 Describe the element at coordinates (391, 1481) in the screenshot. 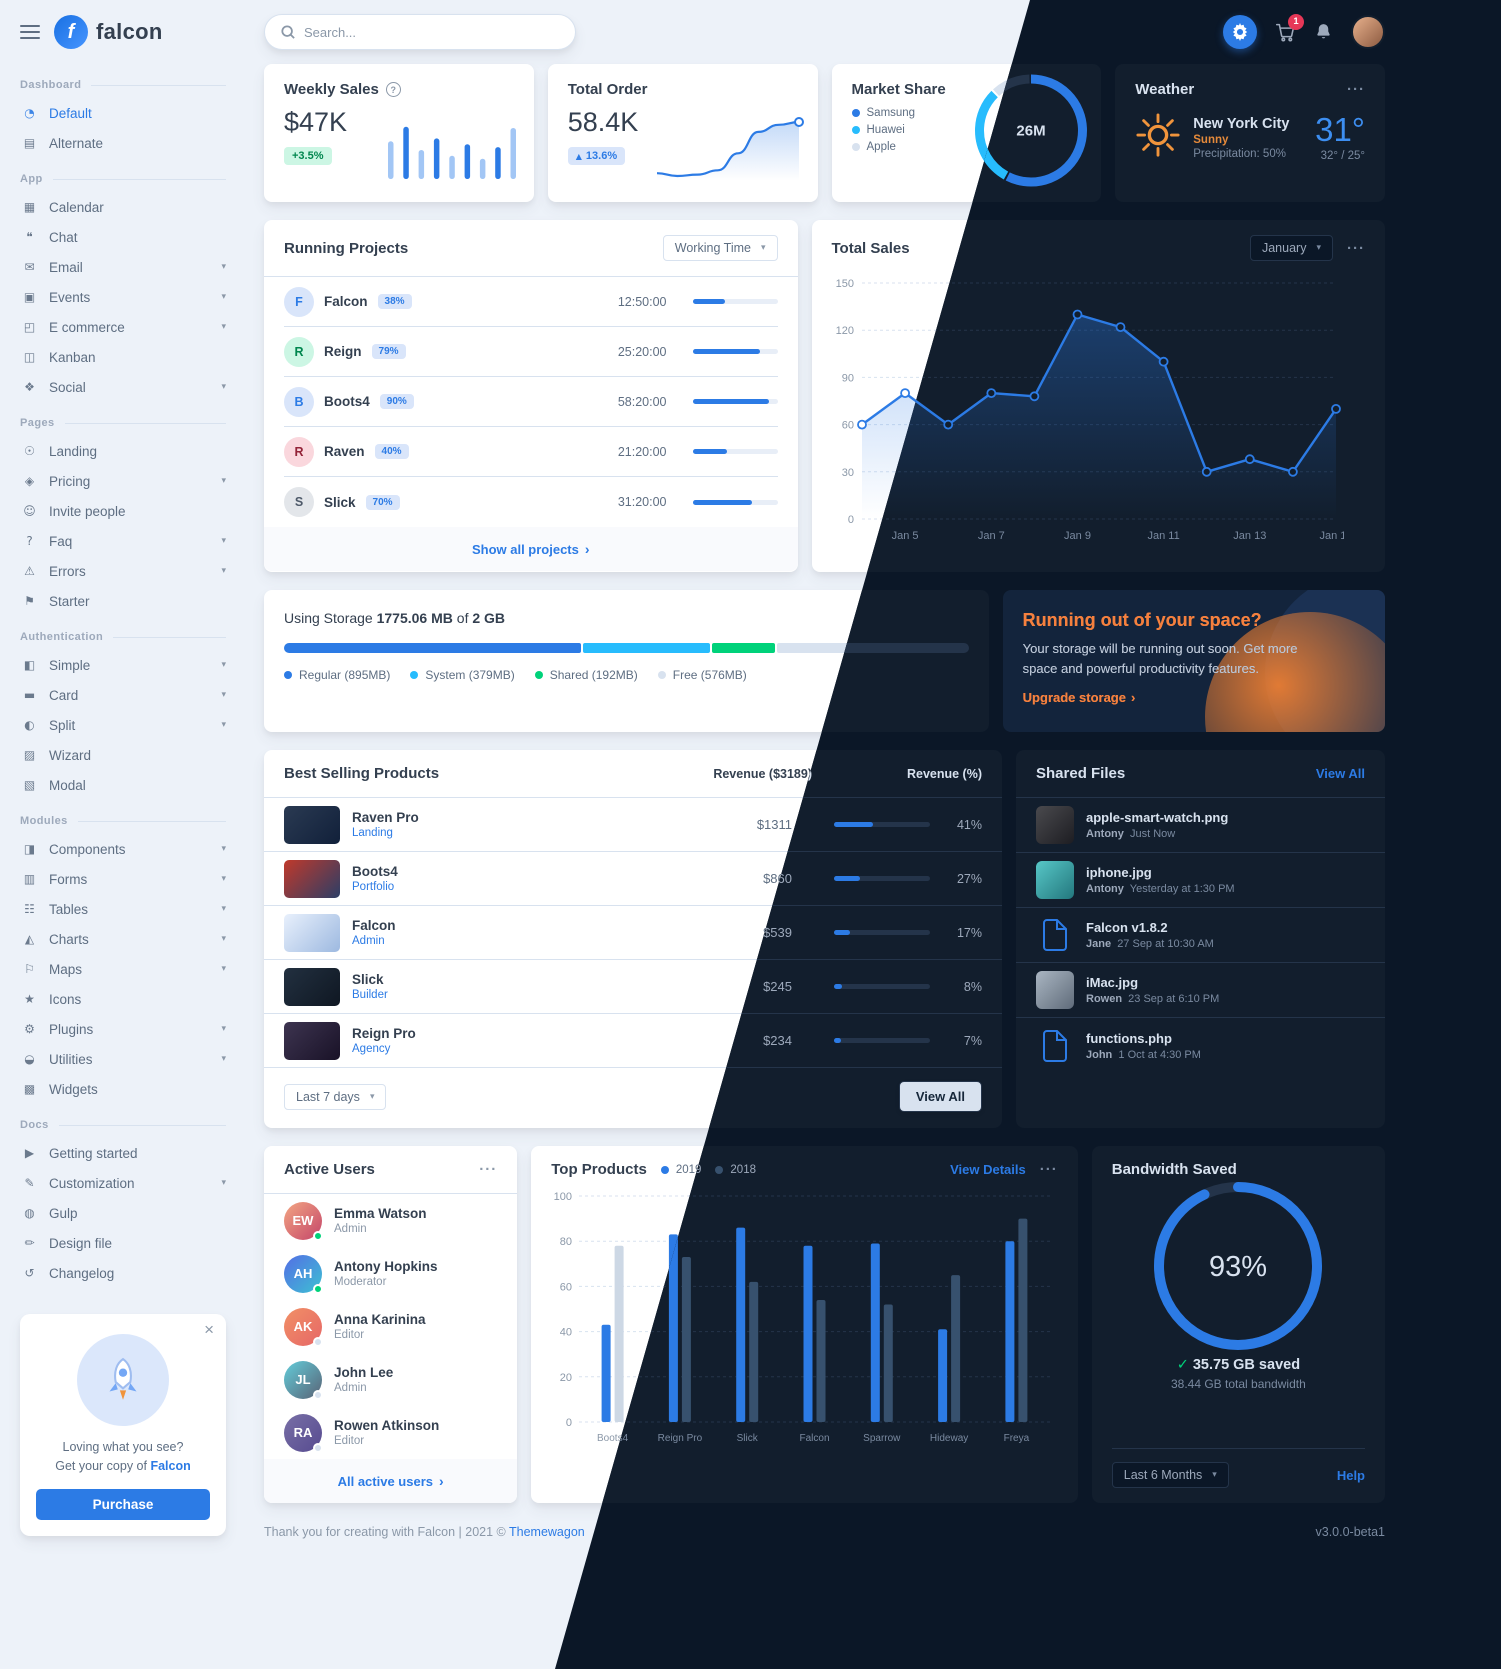

I see `all-active-users-link: All active users›` at that location.